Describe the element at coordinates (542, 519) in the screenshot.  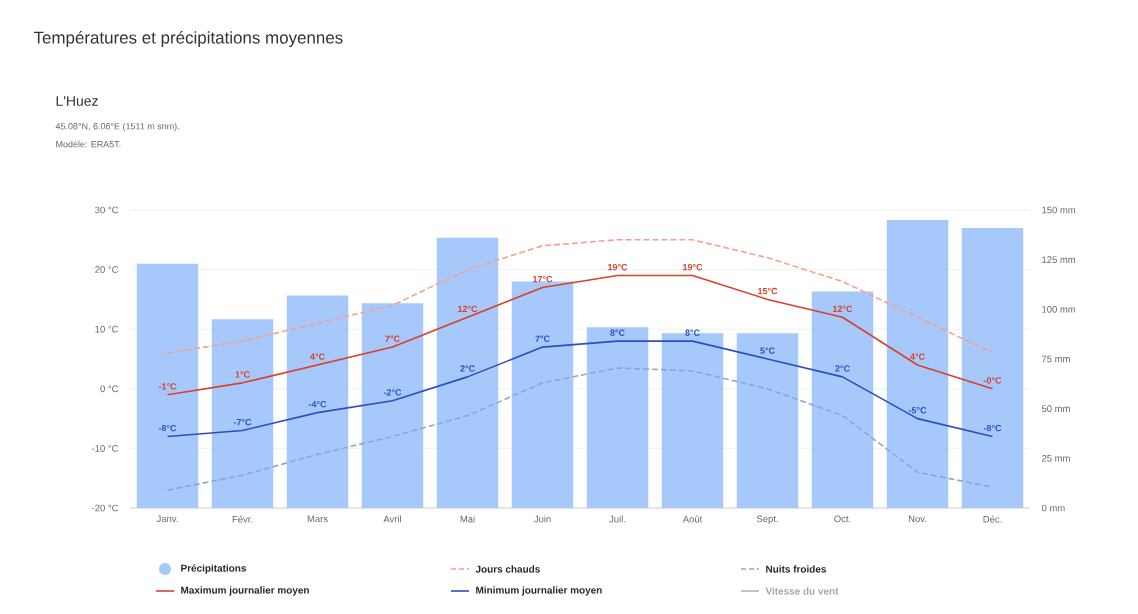
I see `x-tick-label: Juin` at that location.